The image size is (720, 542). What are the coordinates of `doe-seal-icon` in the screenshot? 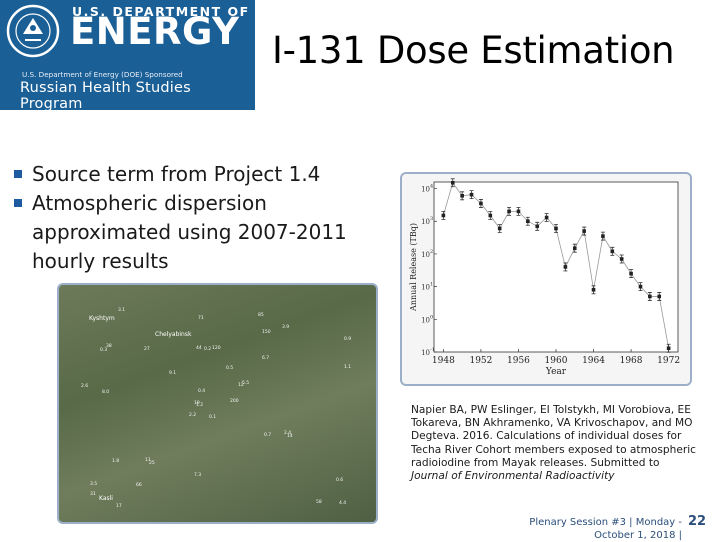 It's located at (33, 31).